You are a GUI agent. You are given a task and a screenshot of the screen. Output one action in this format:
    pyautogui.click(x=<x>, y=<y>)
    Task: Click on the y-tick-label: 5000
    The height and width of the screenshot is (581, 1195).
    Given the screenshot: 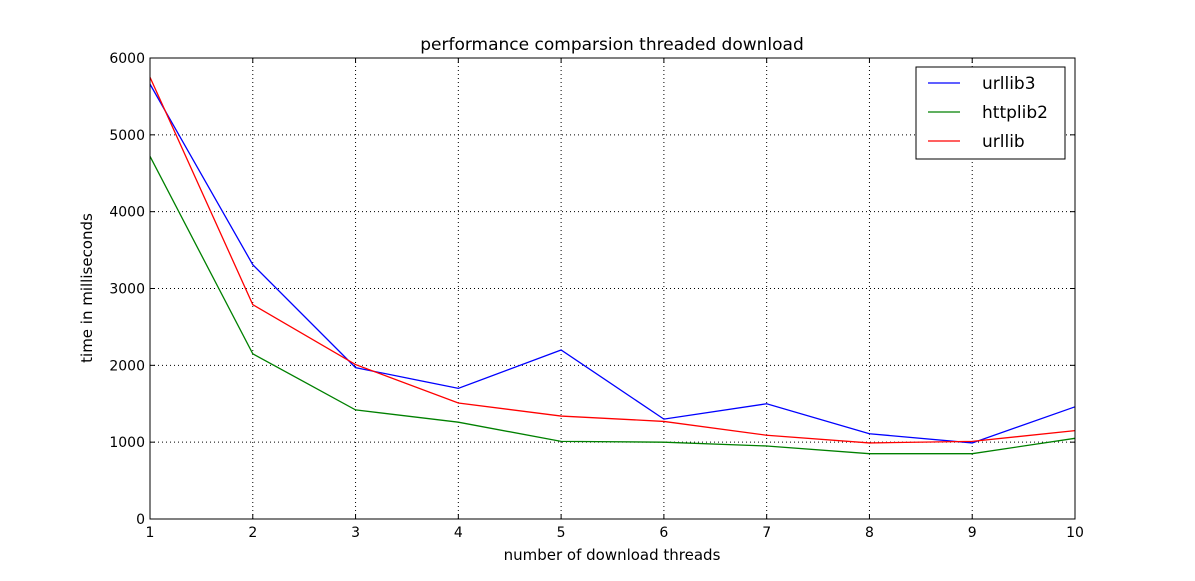 What is the action you would take?
    pyautogui.click(x=127, y=136)
    